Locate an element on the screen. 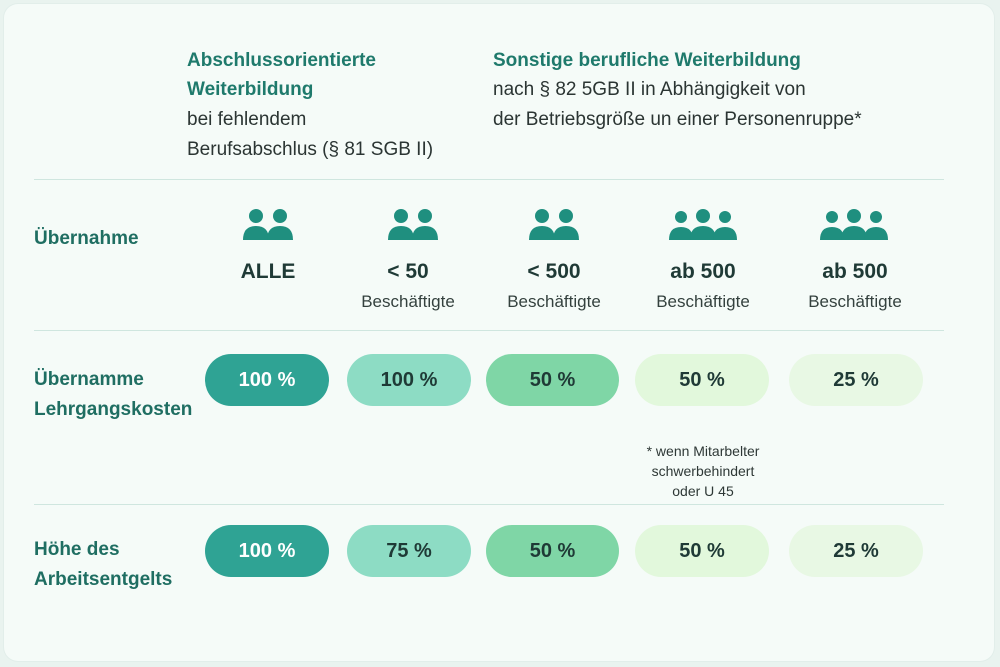 This screenshot has width=1000, height=667. left-header-sub-line2: Berufsabschlus (§ 81 SGB II) is located at coordinates (310, 149).